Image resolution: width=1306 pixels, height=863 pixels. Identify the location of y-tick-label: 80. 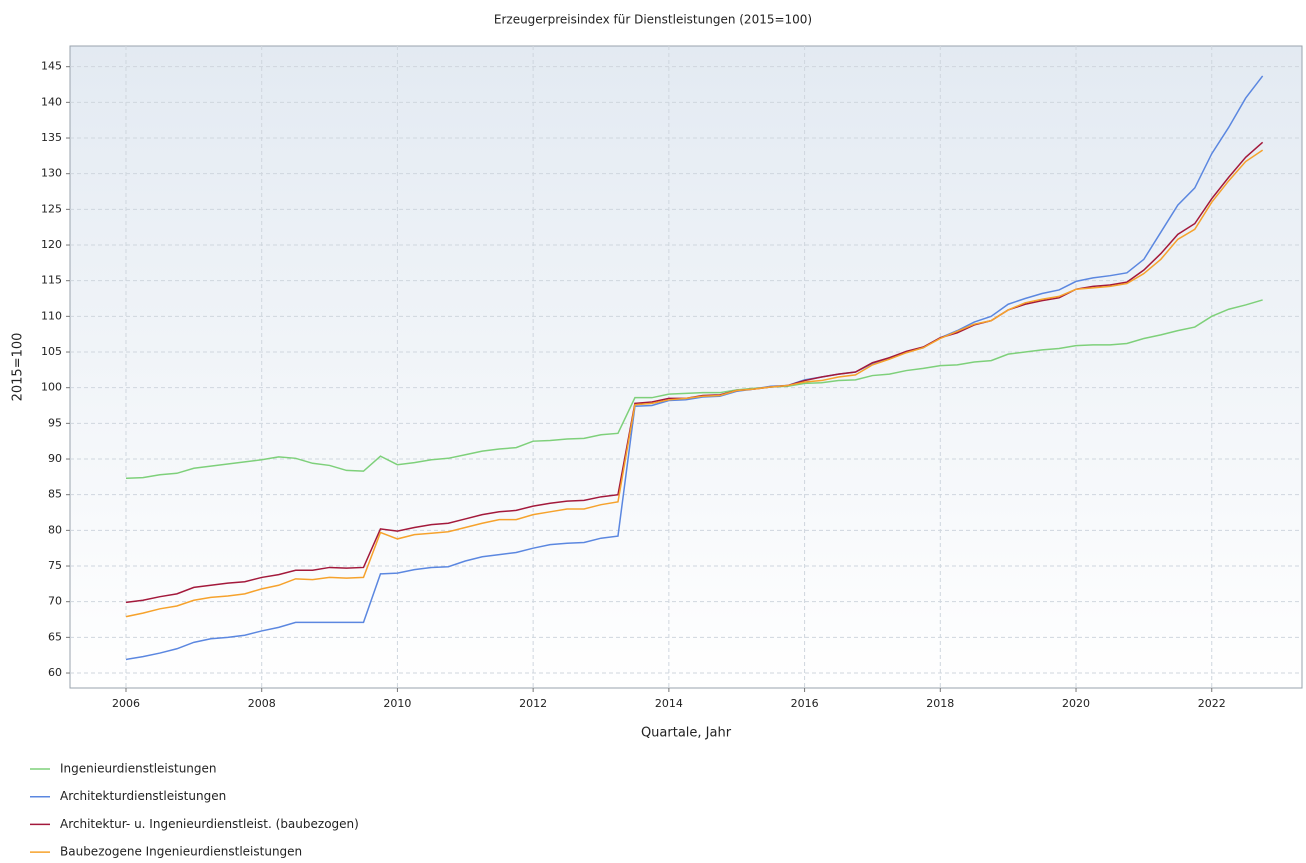
(55, 529).